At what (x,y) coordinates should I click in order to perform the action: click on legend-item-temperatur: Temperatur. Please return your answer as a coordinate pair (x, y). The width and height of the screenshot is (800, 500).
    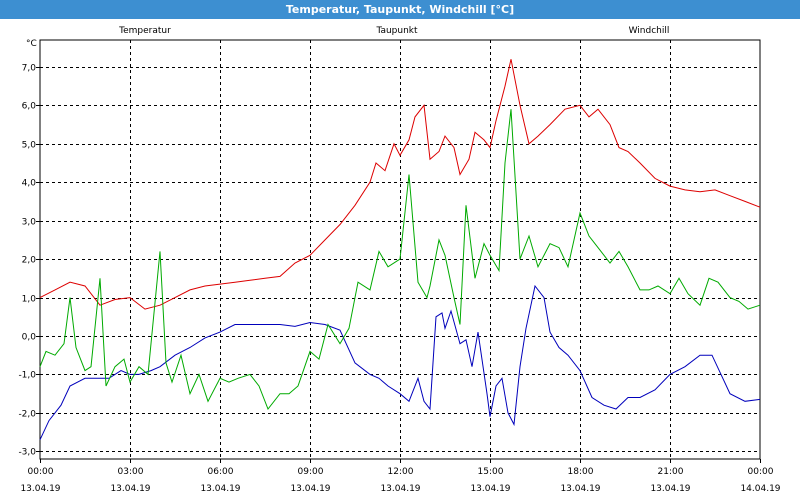
    Looking at the image, I should click on (144, 31).